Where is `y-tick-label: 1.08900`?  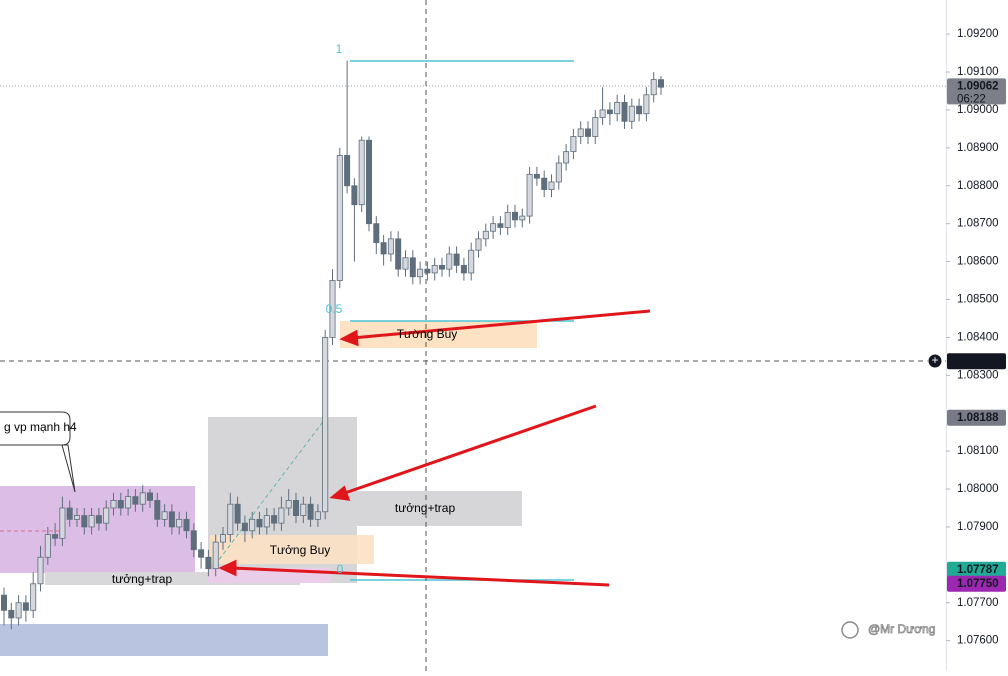 y-tick-label: 1.08900 is located at coordinates (978, 148).